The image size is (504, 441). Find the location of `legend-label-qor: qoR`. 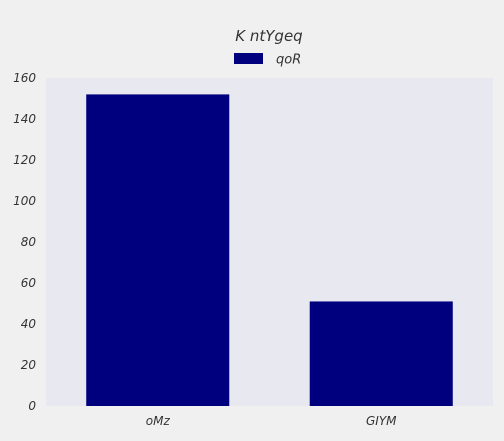

legend-label-qor: qoR is located at coordinates (288, 60).